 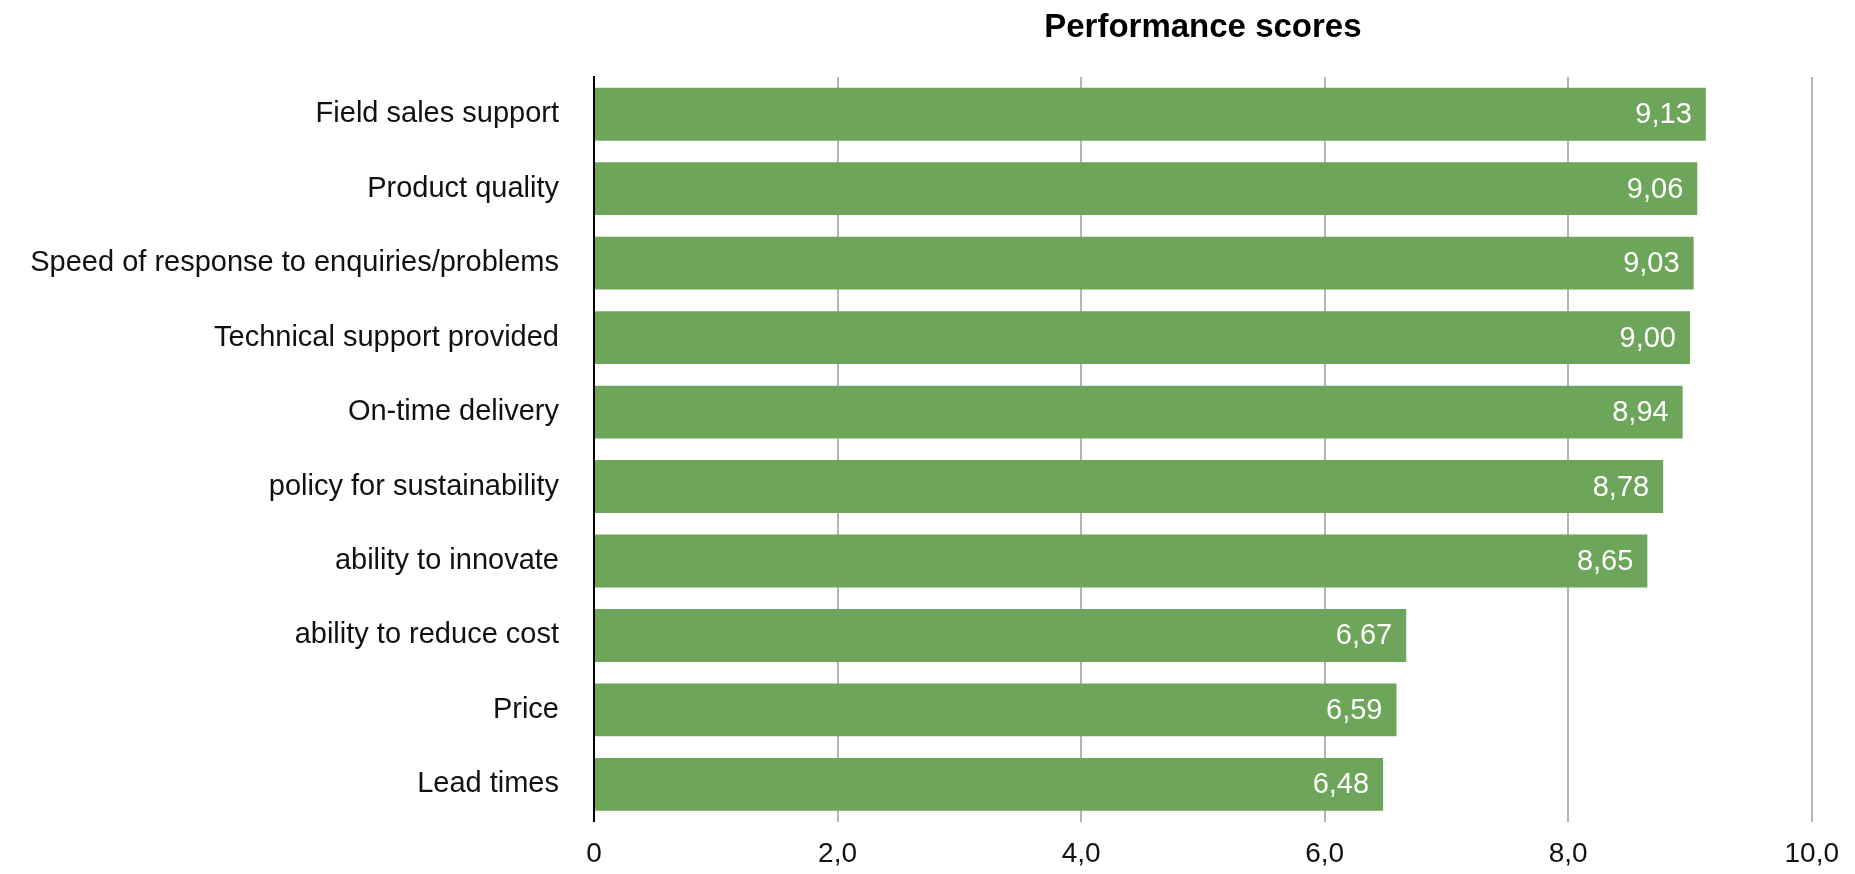 What do you see at coordinates (1354, 708) in the screenshot?
I see `data-label: 6,59` at bounding box center [1354, 708].